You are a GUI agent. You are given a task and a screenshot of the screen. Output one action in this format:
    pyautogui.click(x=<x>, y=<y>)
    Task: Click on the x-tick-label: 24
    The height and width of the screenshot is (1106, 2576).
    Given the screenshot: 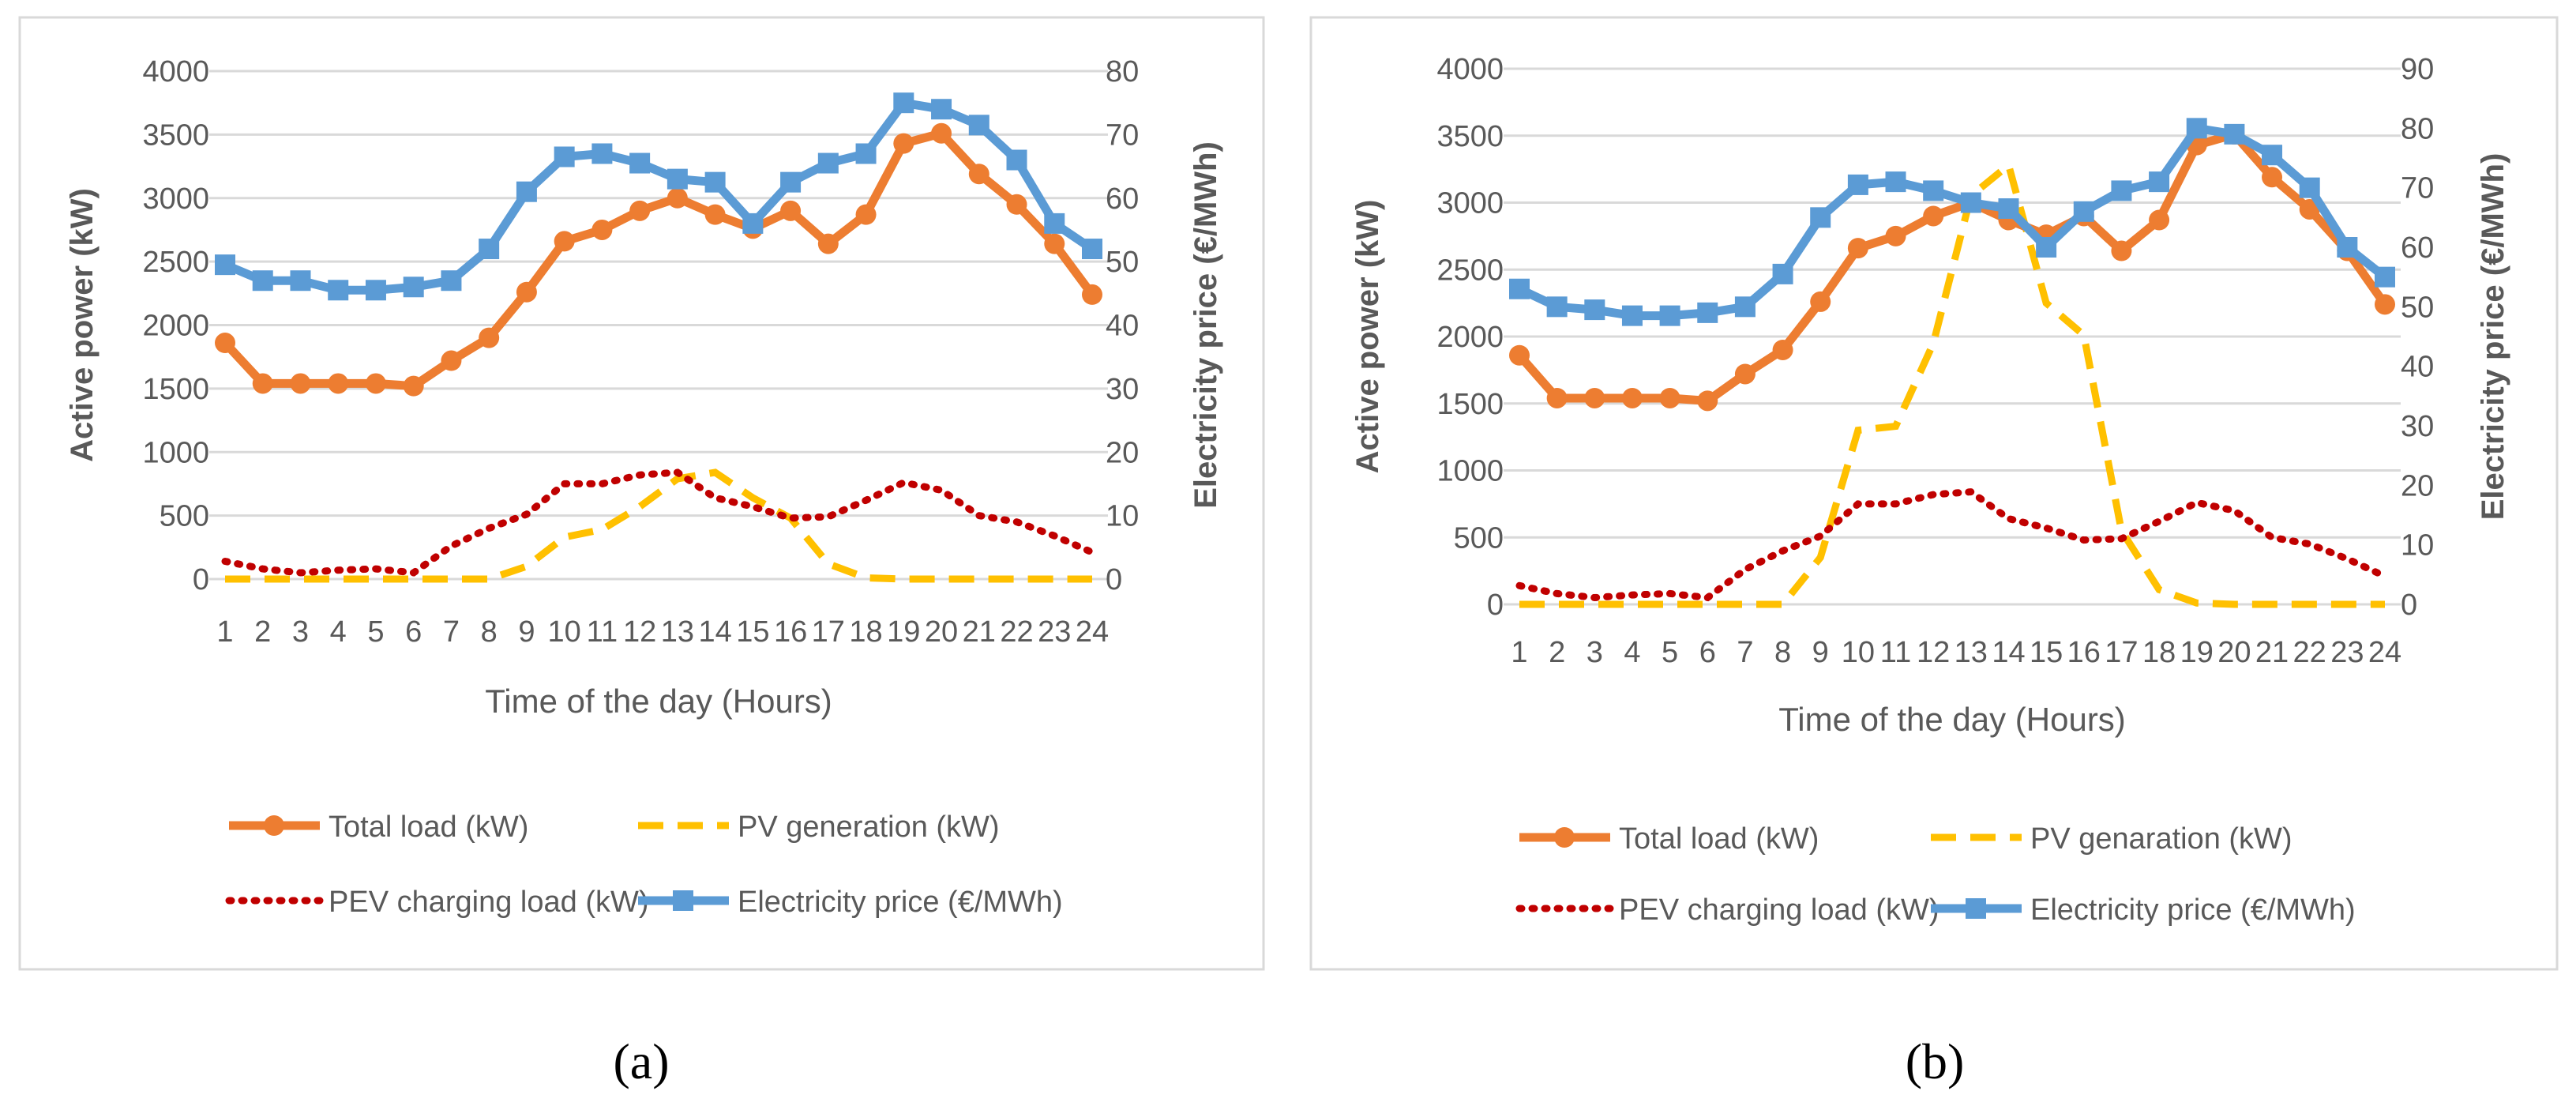 What is the action you would take?
    pyautogui.click(x=1092, y=632)
    